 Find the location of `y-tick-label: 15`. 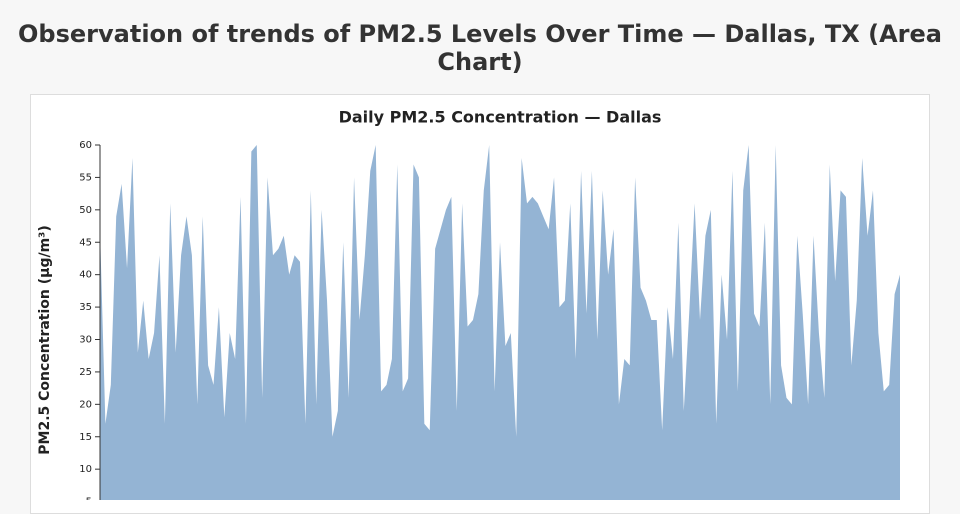

y-tick-label: 15 is located at coordinates (85, 437).